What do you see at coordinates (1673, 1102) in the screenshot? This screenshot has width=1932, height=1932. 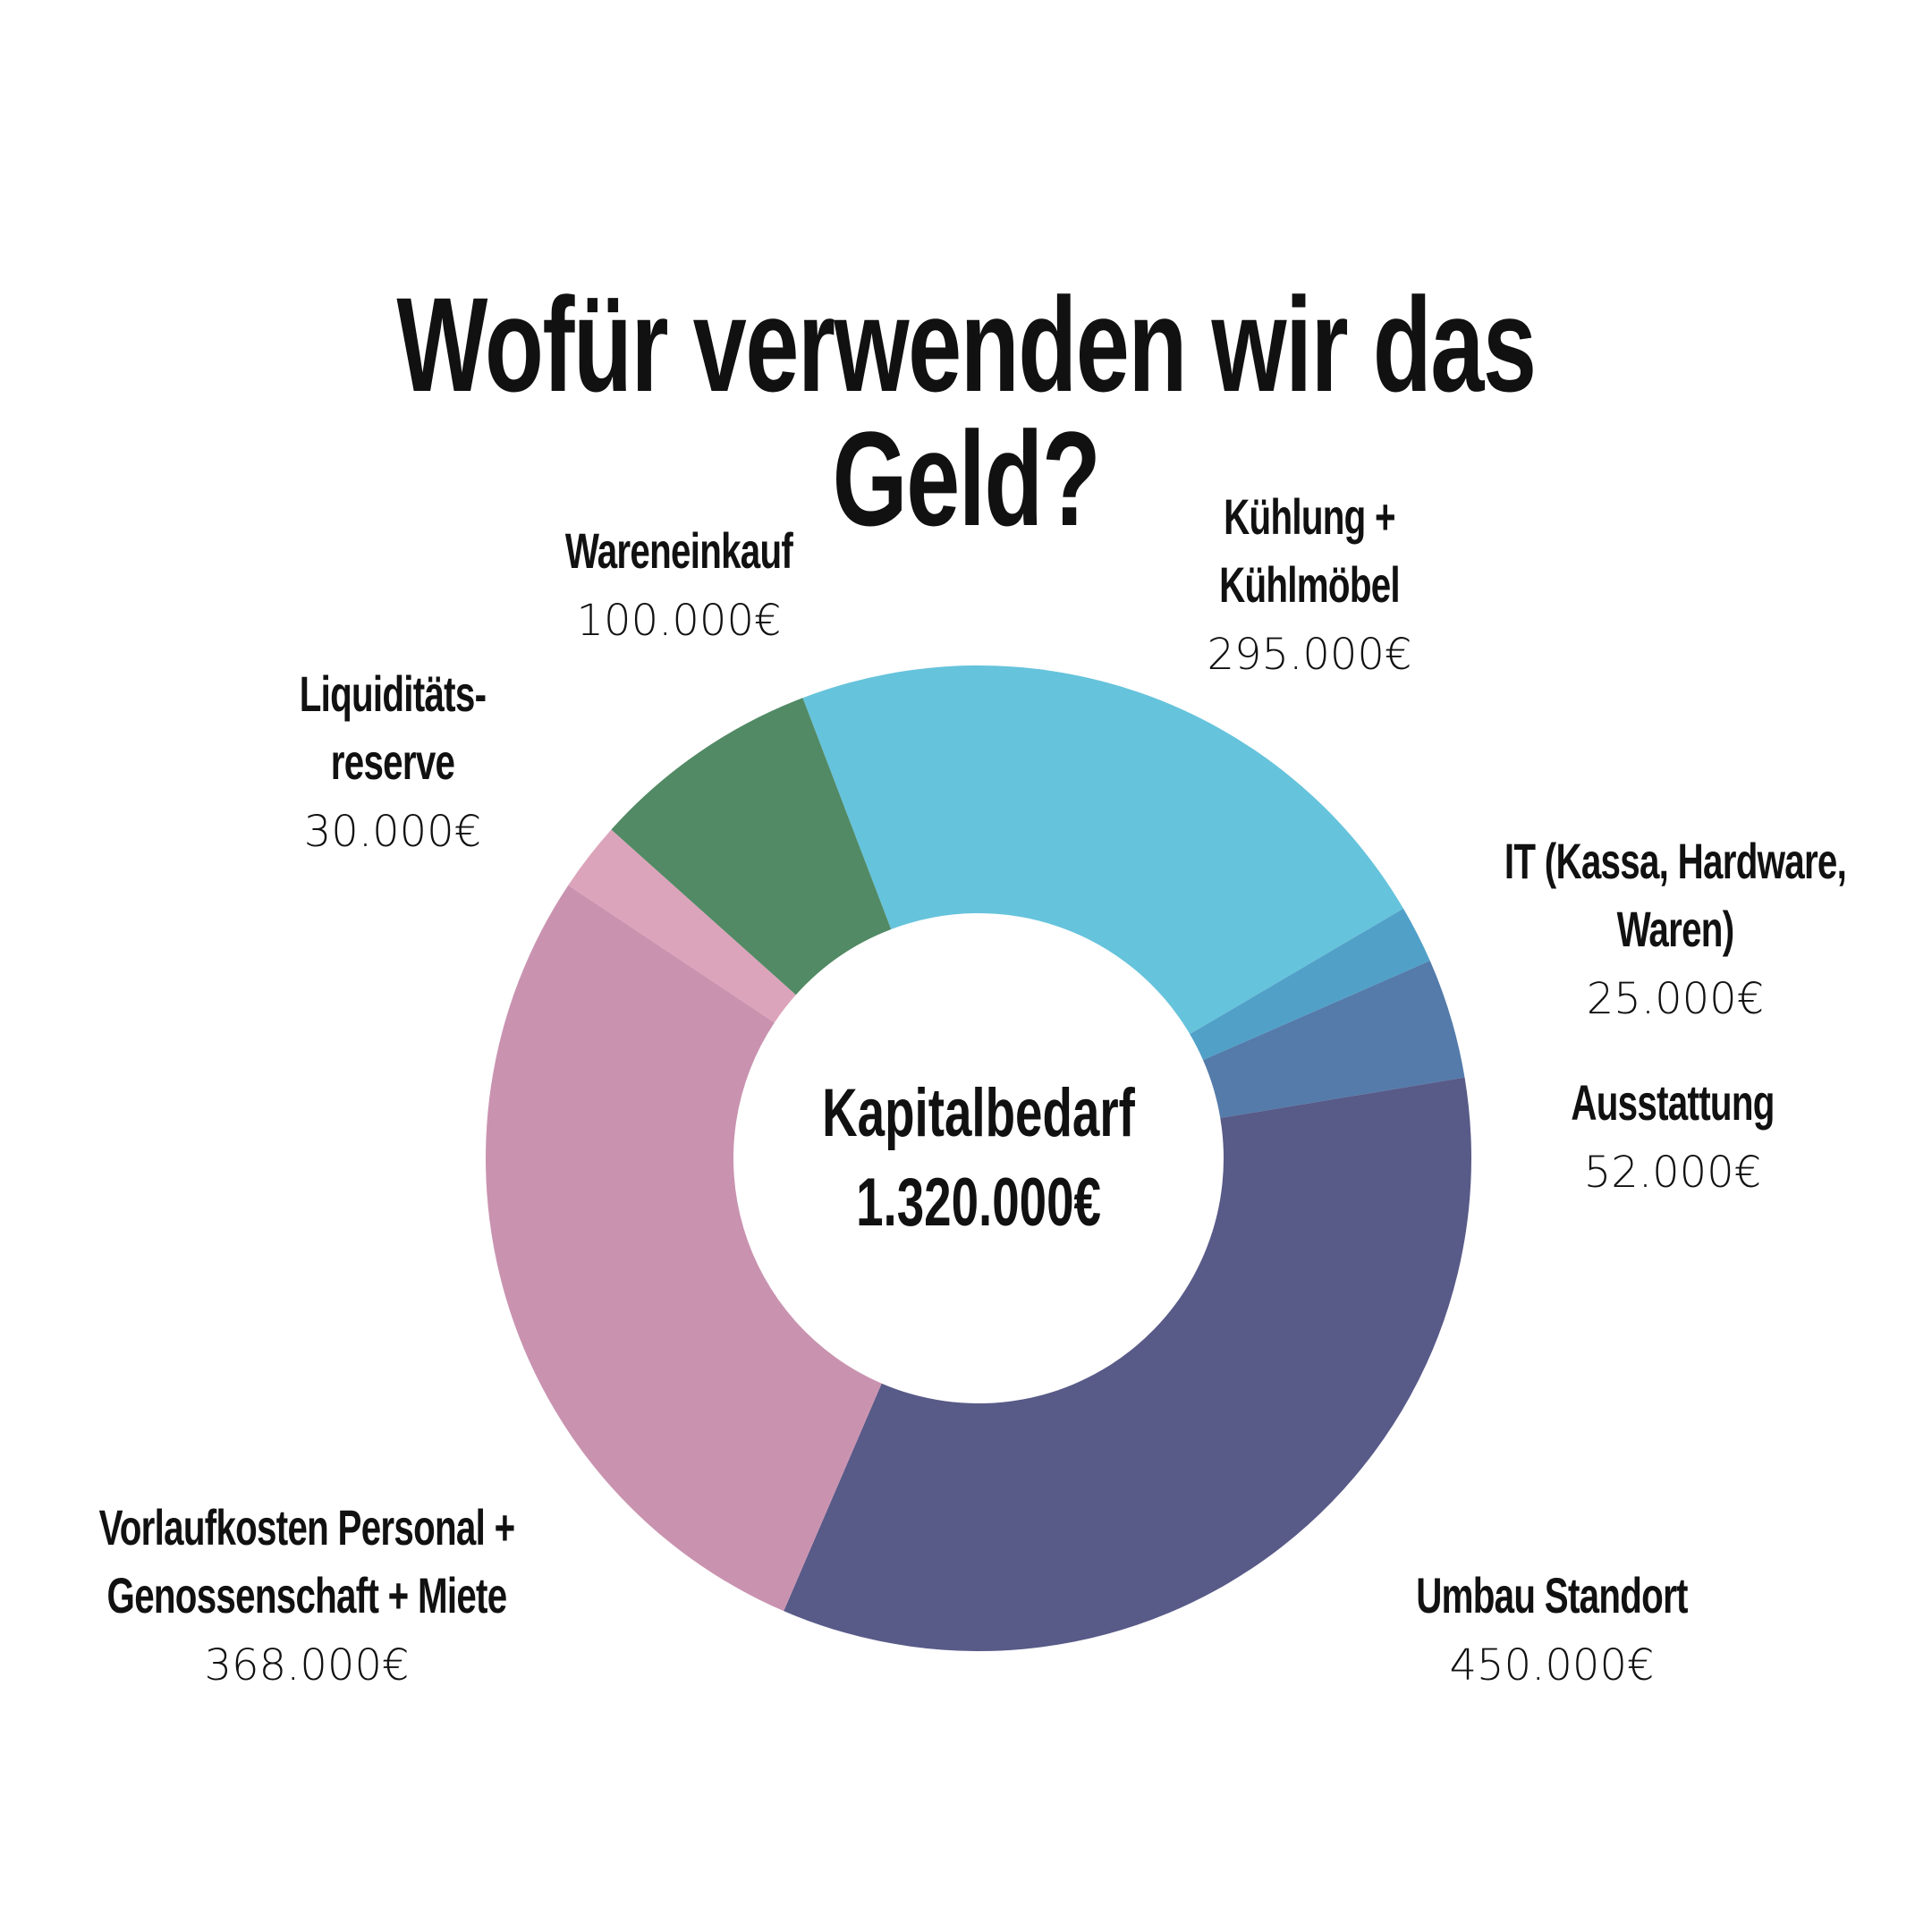 I see `label-name: Ausstattung` at bounding box center [1673, 1102].